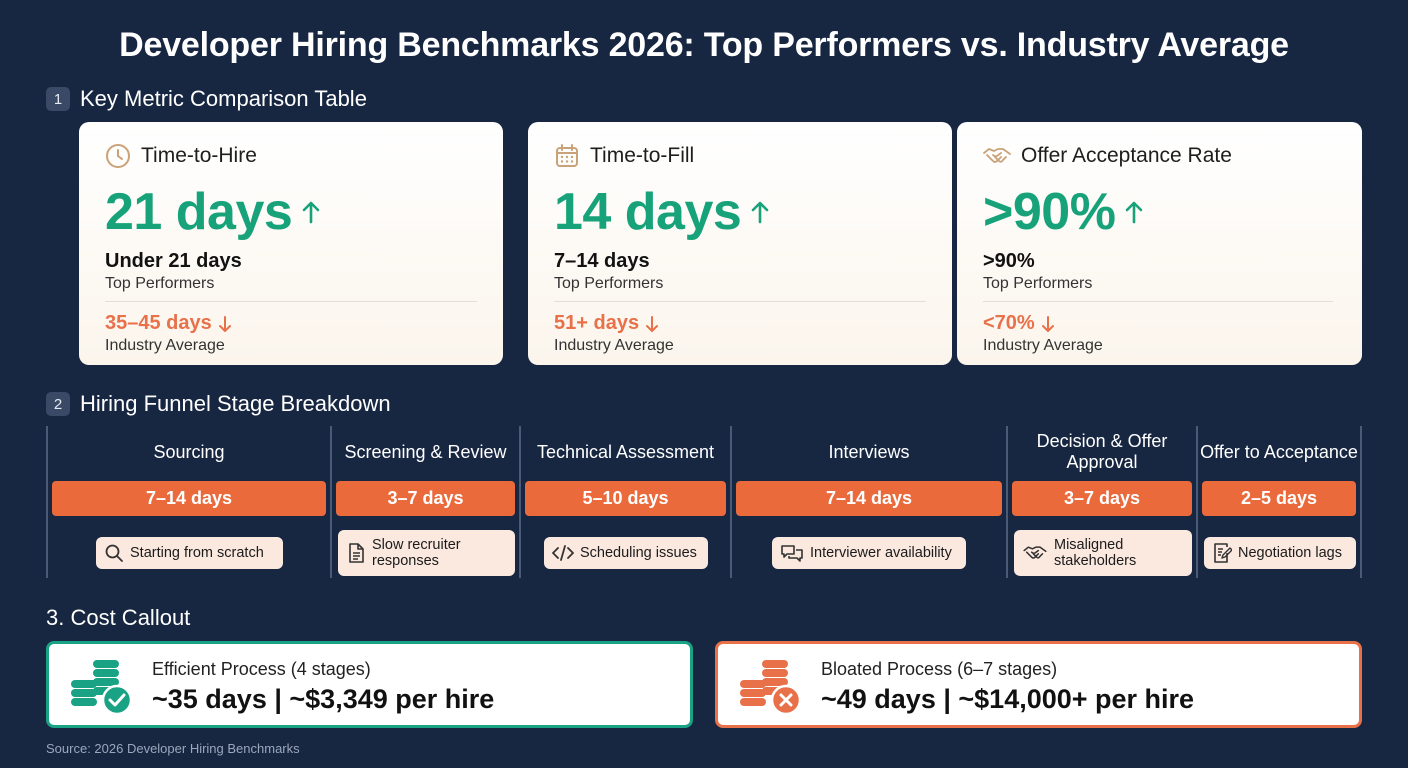 This screenshot has height=768, width=1408. What do you see at coordinates (197, 553) in the screenshot?
I see `stage-issue-text: Starting from scratch` at bounding box center [197, 553].